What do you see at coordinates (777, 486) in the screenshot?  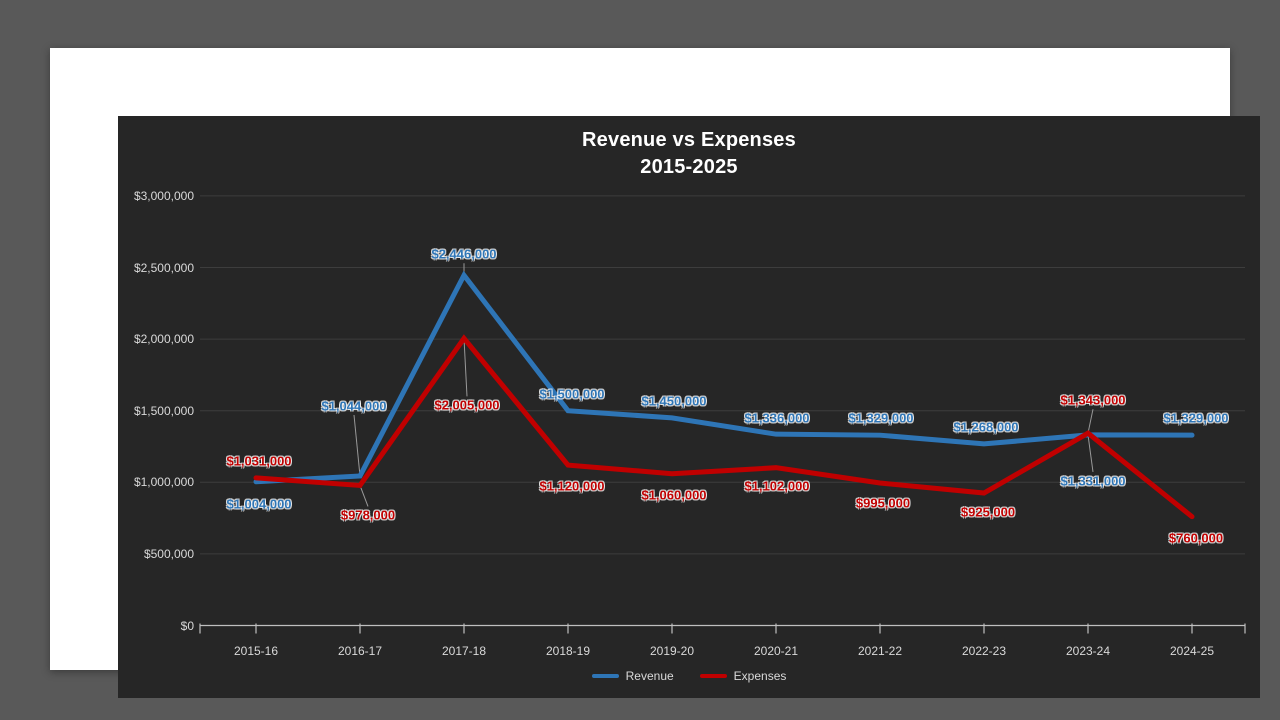 I see `expenses-data-label: $1,102,000` at bounding box center [777, 486].